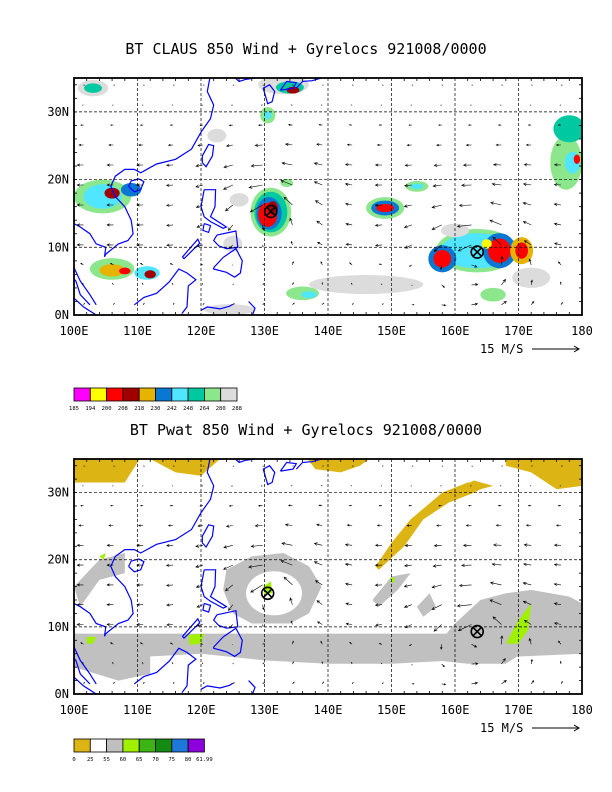 This screenshot has height=792, width=612. What do you see at coordinates (107, 409) in the screenshot?
I see `legend-label: 200` at bounding box center [107, 409].